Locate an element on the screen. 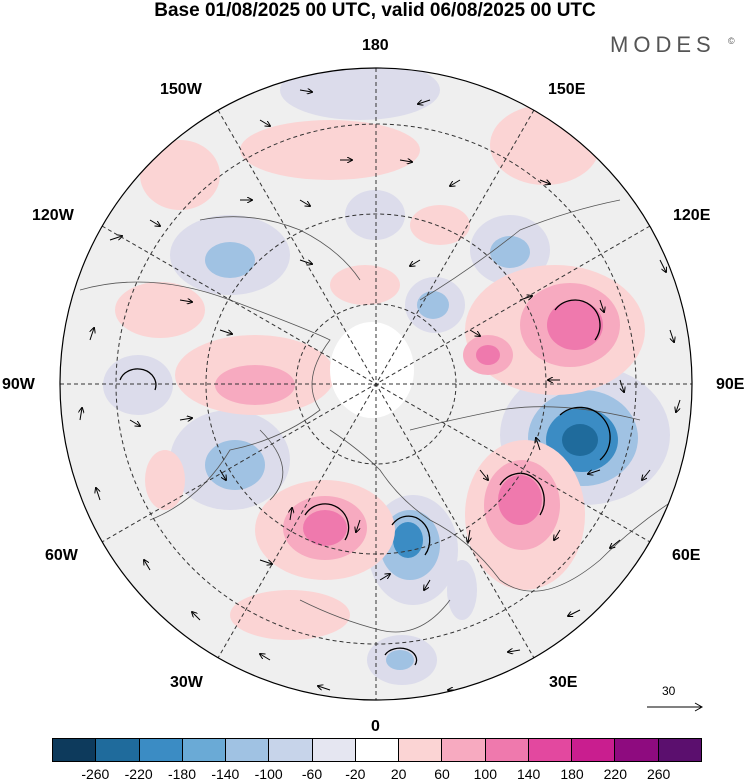 This screenshot has height=783, width=750. lon-label-0: 0 is located at coordinates (375, 726).